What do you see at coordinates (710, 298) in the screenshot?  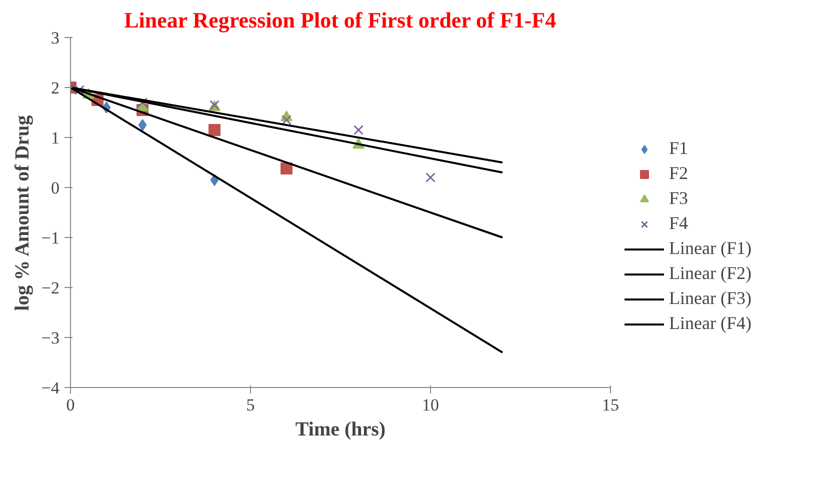 I see `legend-label: Linear (F3)` at bounding box center [710, 298].